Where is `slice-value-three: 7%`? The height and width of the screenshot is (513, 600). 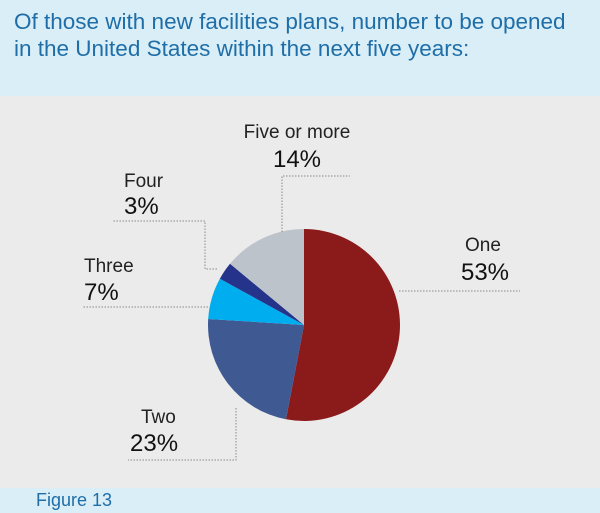 slice-value-three: 7% is located at coordinates (101, 292).